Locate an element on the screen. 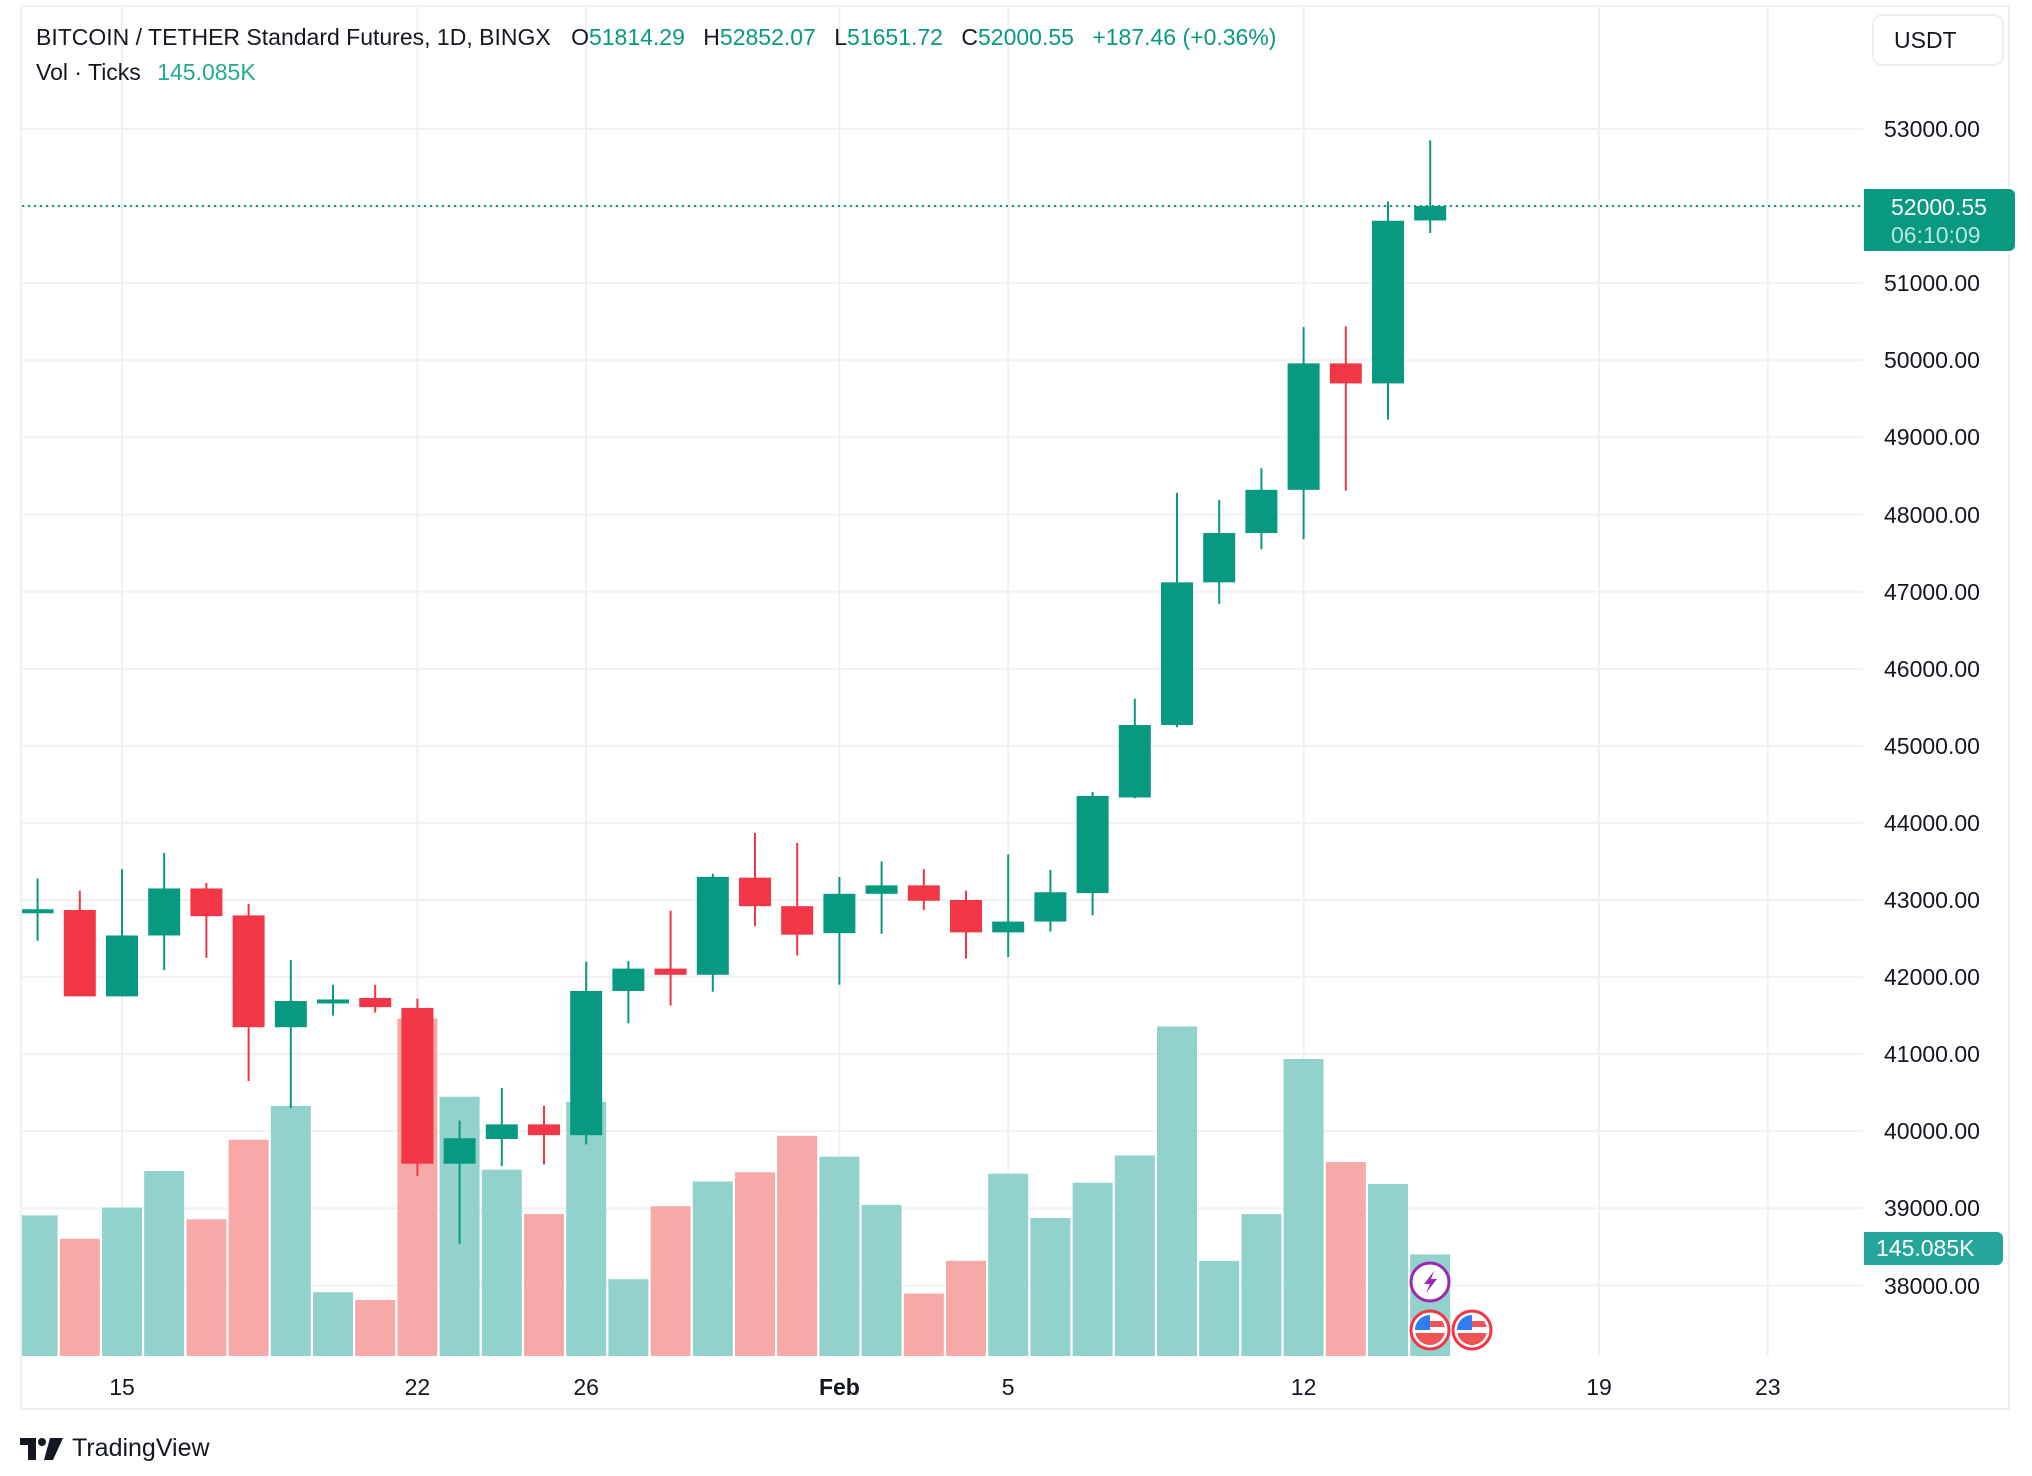 The width and height of the screenshot is (2032, 1476). price-axis-label: 48000.00 is located at coordinates (1932, 514).